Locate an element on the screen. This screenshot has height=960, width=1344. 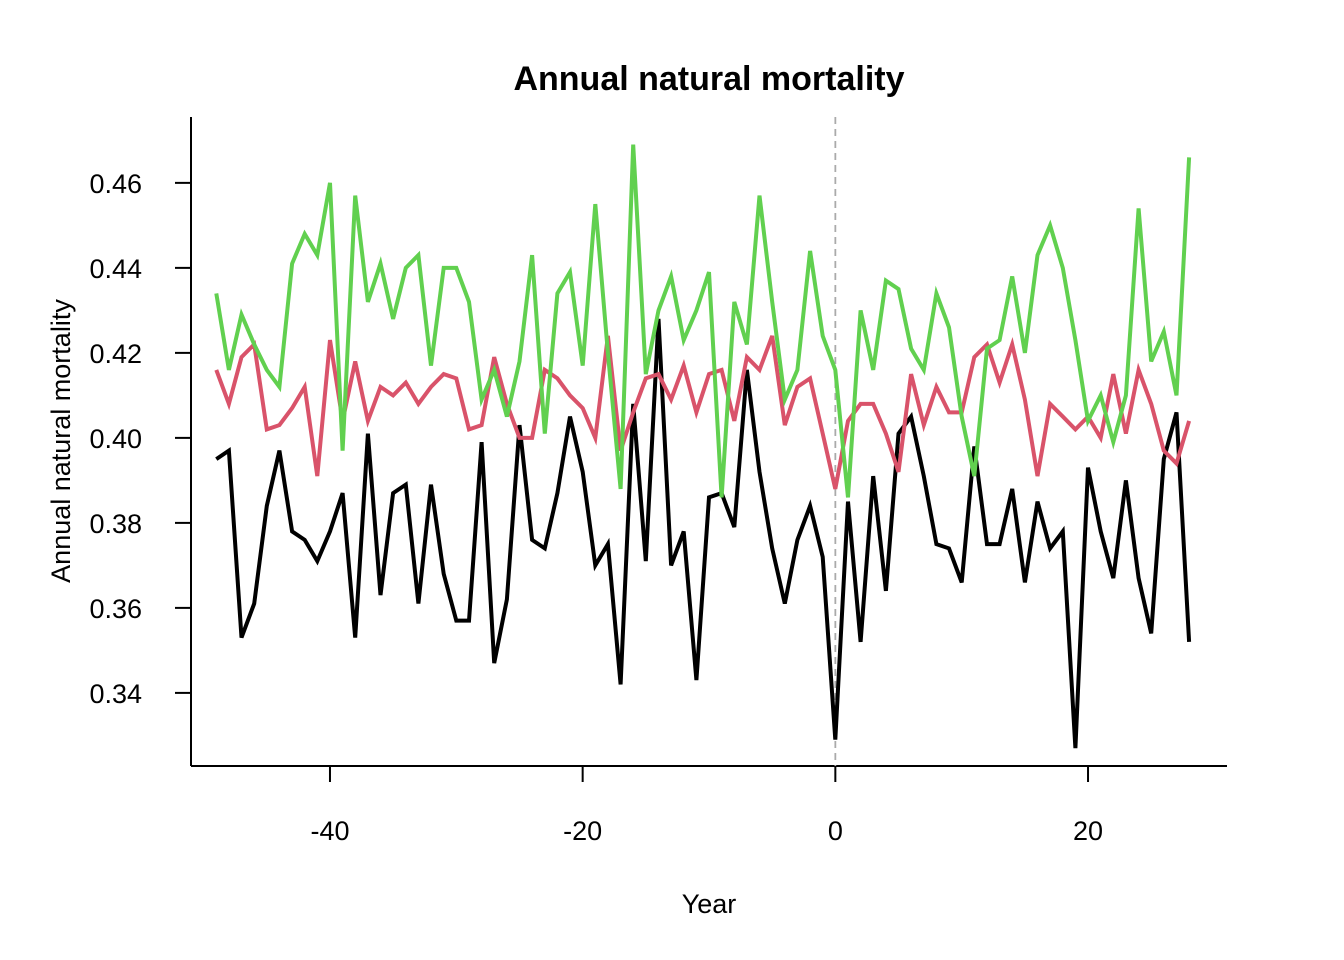
x-axis-ticks: -40 -20 0 20 is located at coordinates (706, 806).